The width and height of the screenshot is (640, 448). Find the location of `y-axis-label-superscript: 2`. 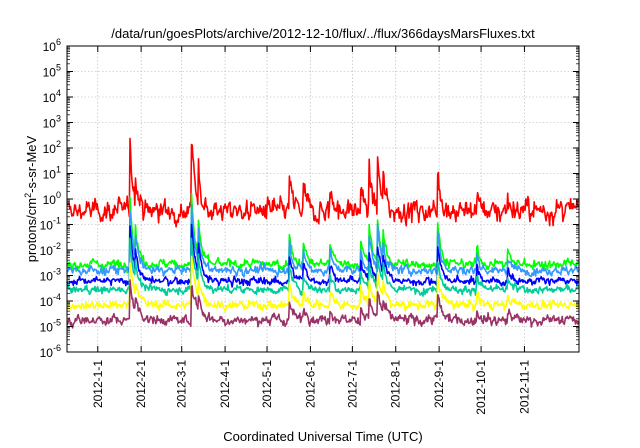

y-axis-label-superscript: 2 is located at coordinates (28, 195).